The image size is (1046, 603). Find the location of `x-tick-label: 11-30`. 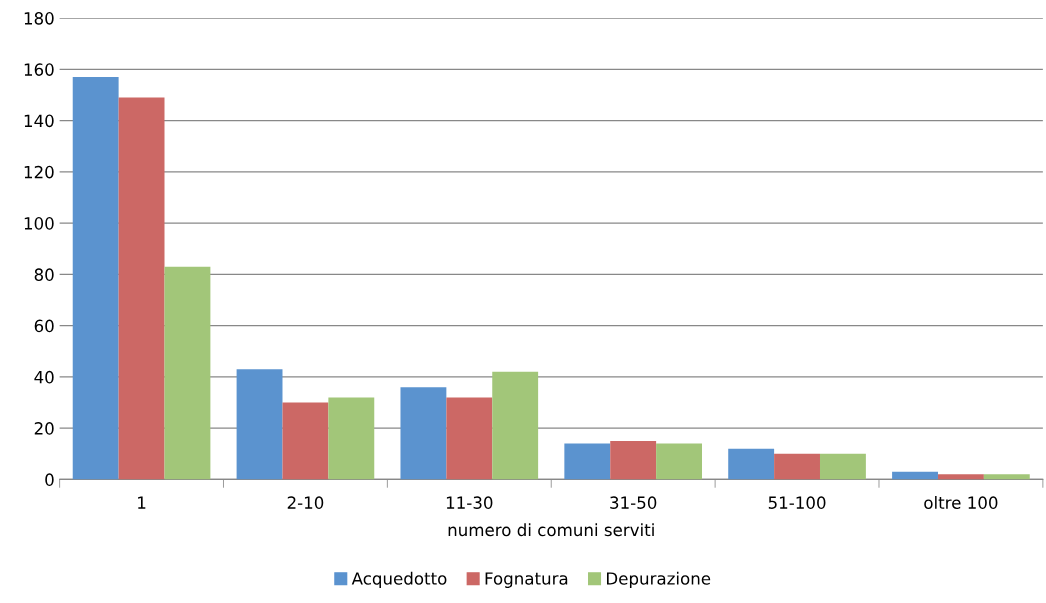

x-tick-label: 11-30 is located at coordinates (469, 502).